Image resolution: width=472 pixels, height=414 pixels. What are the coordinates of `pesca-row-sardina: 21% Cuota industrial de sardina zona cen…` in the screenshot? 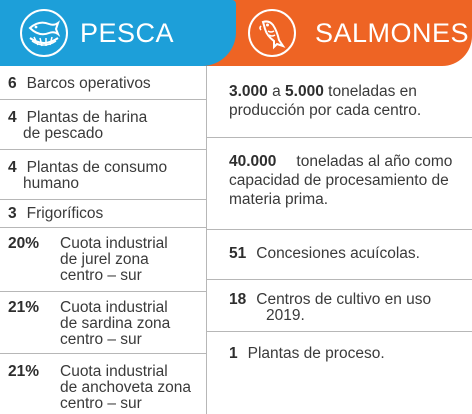 It's located at (103, 323).